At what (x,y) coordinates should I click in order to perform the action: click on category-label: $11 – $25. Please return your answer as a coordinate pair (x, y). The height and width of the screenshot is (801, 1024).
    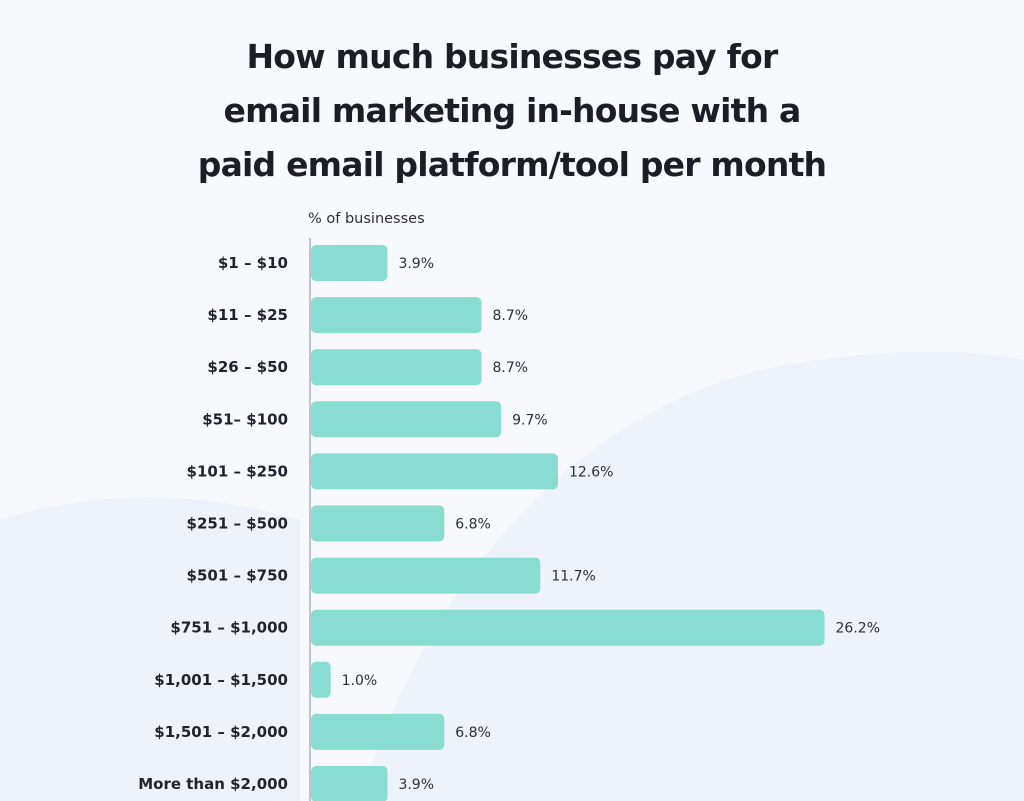
    Looking at the image, I should click on (247, 315).